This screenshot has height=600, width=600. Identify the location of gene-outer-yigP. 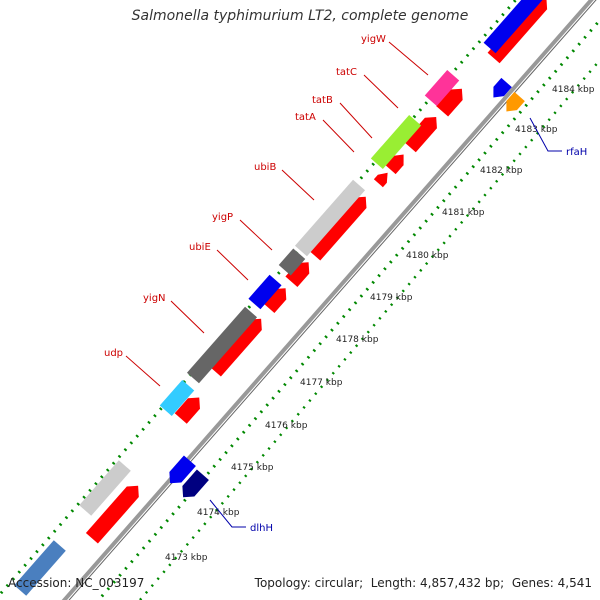
(292, 262).